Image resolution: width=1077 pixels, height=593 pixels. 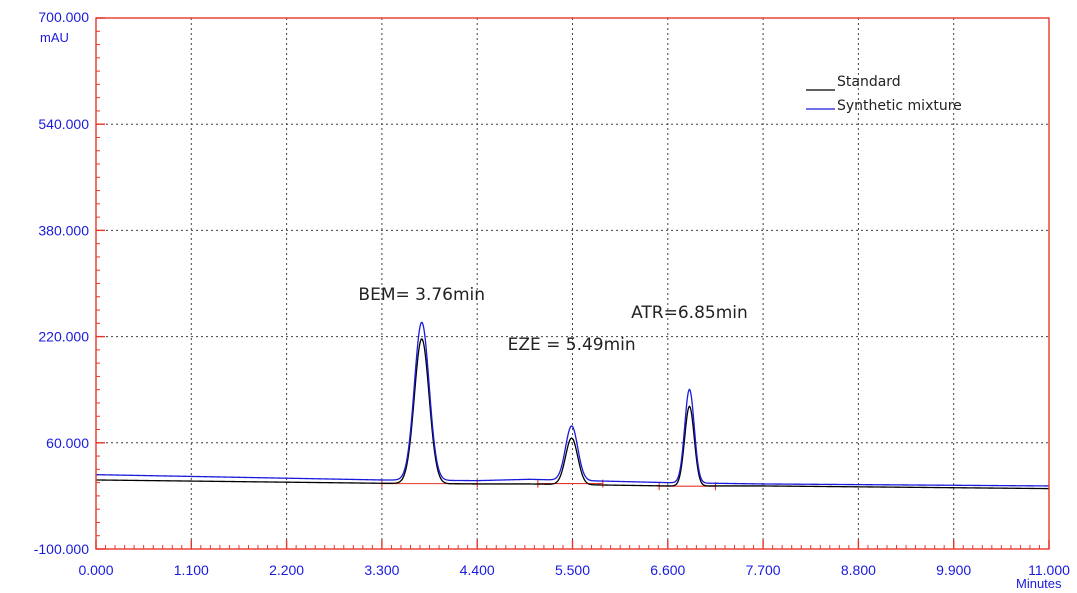 What do you see at coordinates (54, 37) in the screenshot?
I see `y-unit-label: mAU` at bounding box center [54, 37].